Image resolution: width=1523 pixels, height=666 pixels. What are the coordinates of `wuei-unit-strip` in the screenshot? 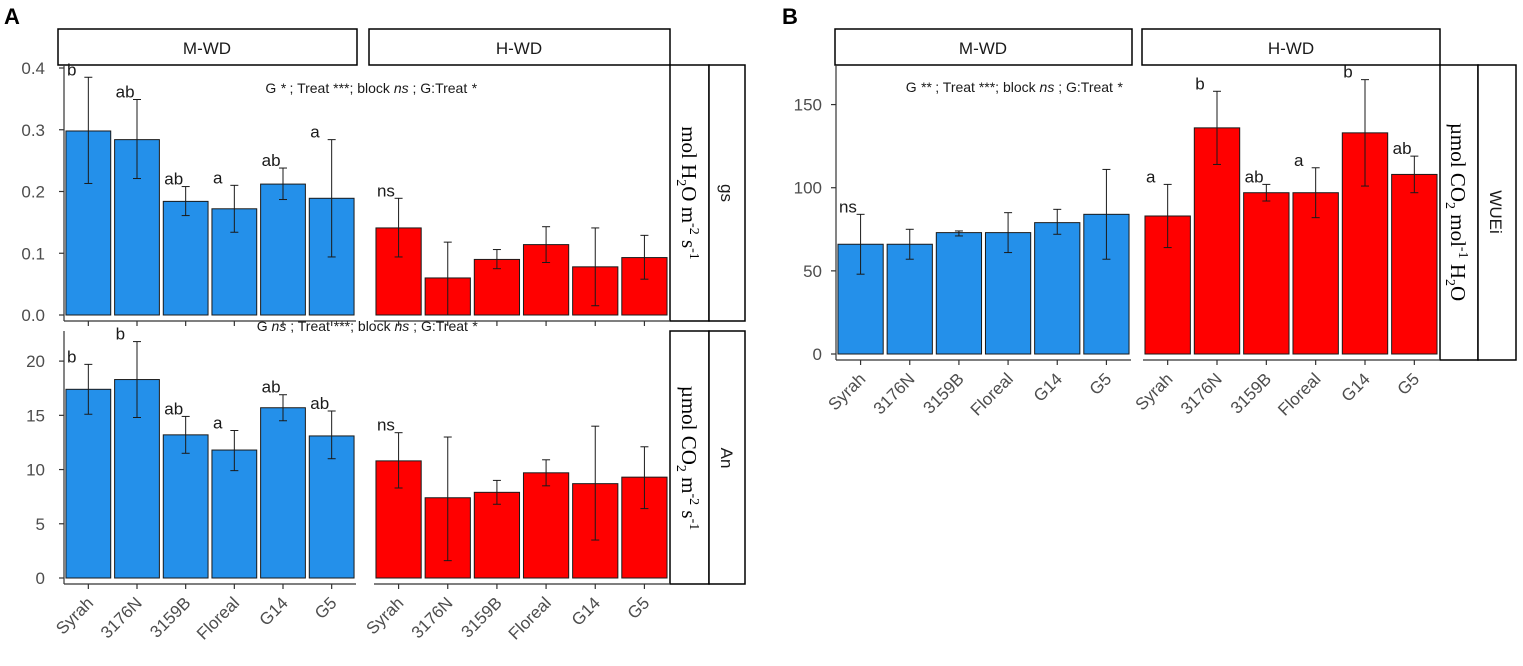 It's located at (1459, 212).